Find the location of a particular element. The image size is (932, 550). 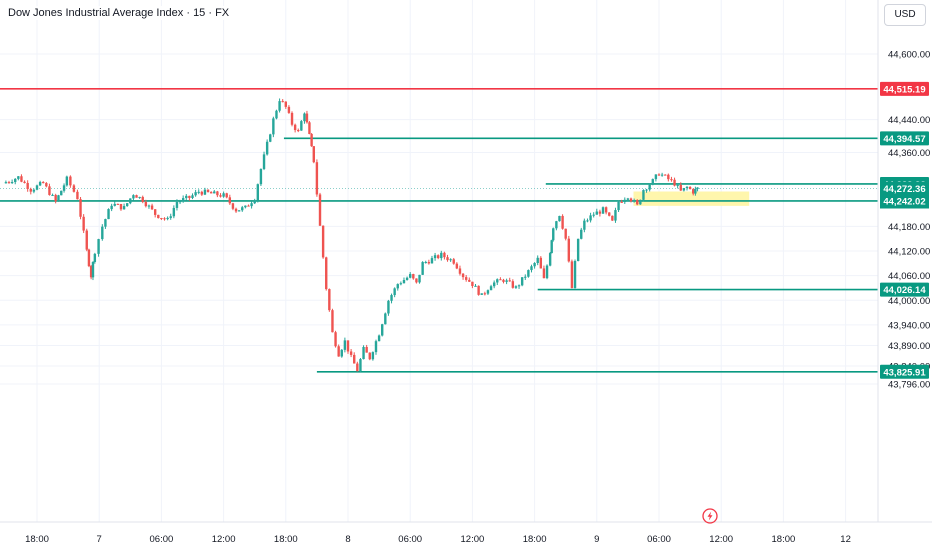

currency-button: USD is located at coordinates (905, 15).